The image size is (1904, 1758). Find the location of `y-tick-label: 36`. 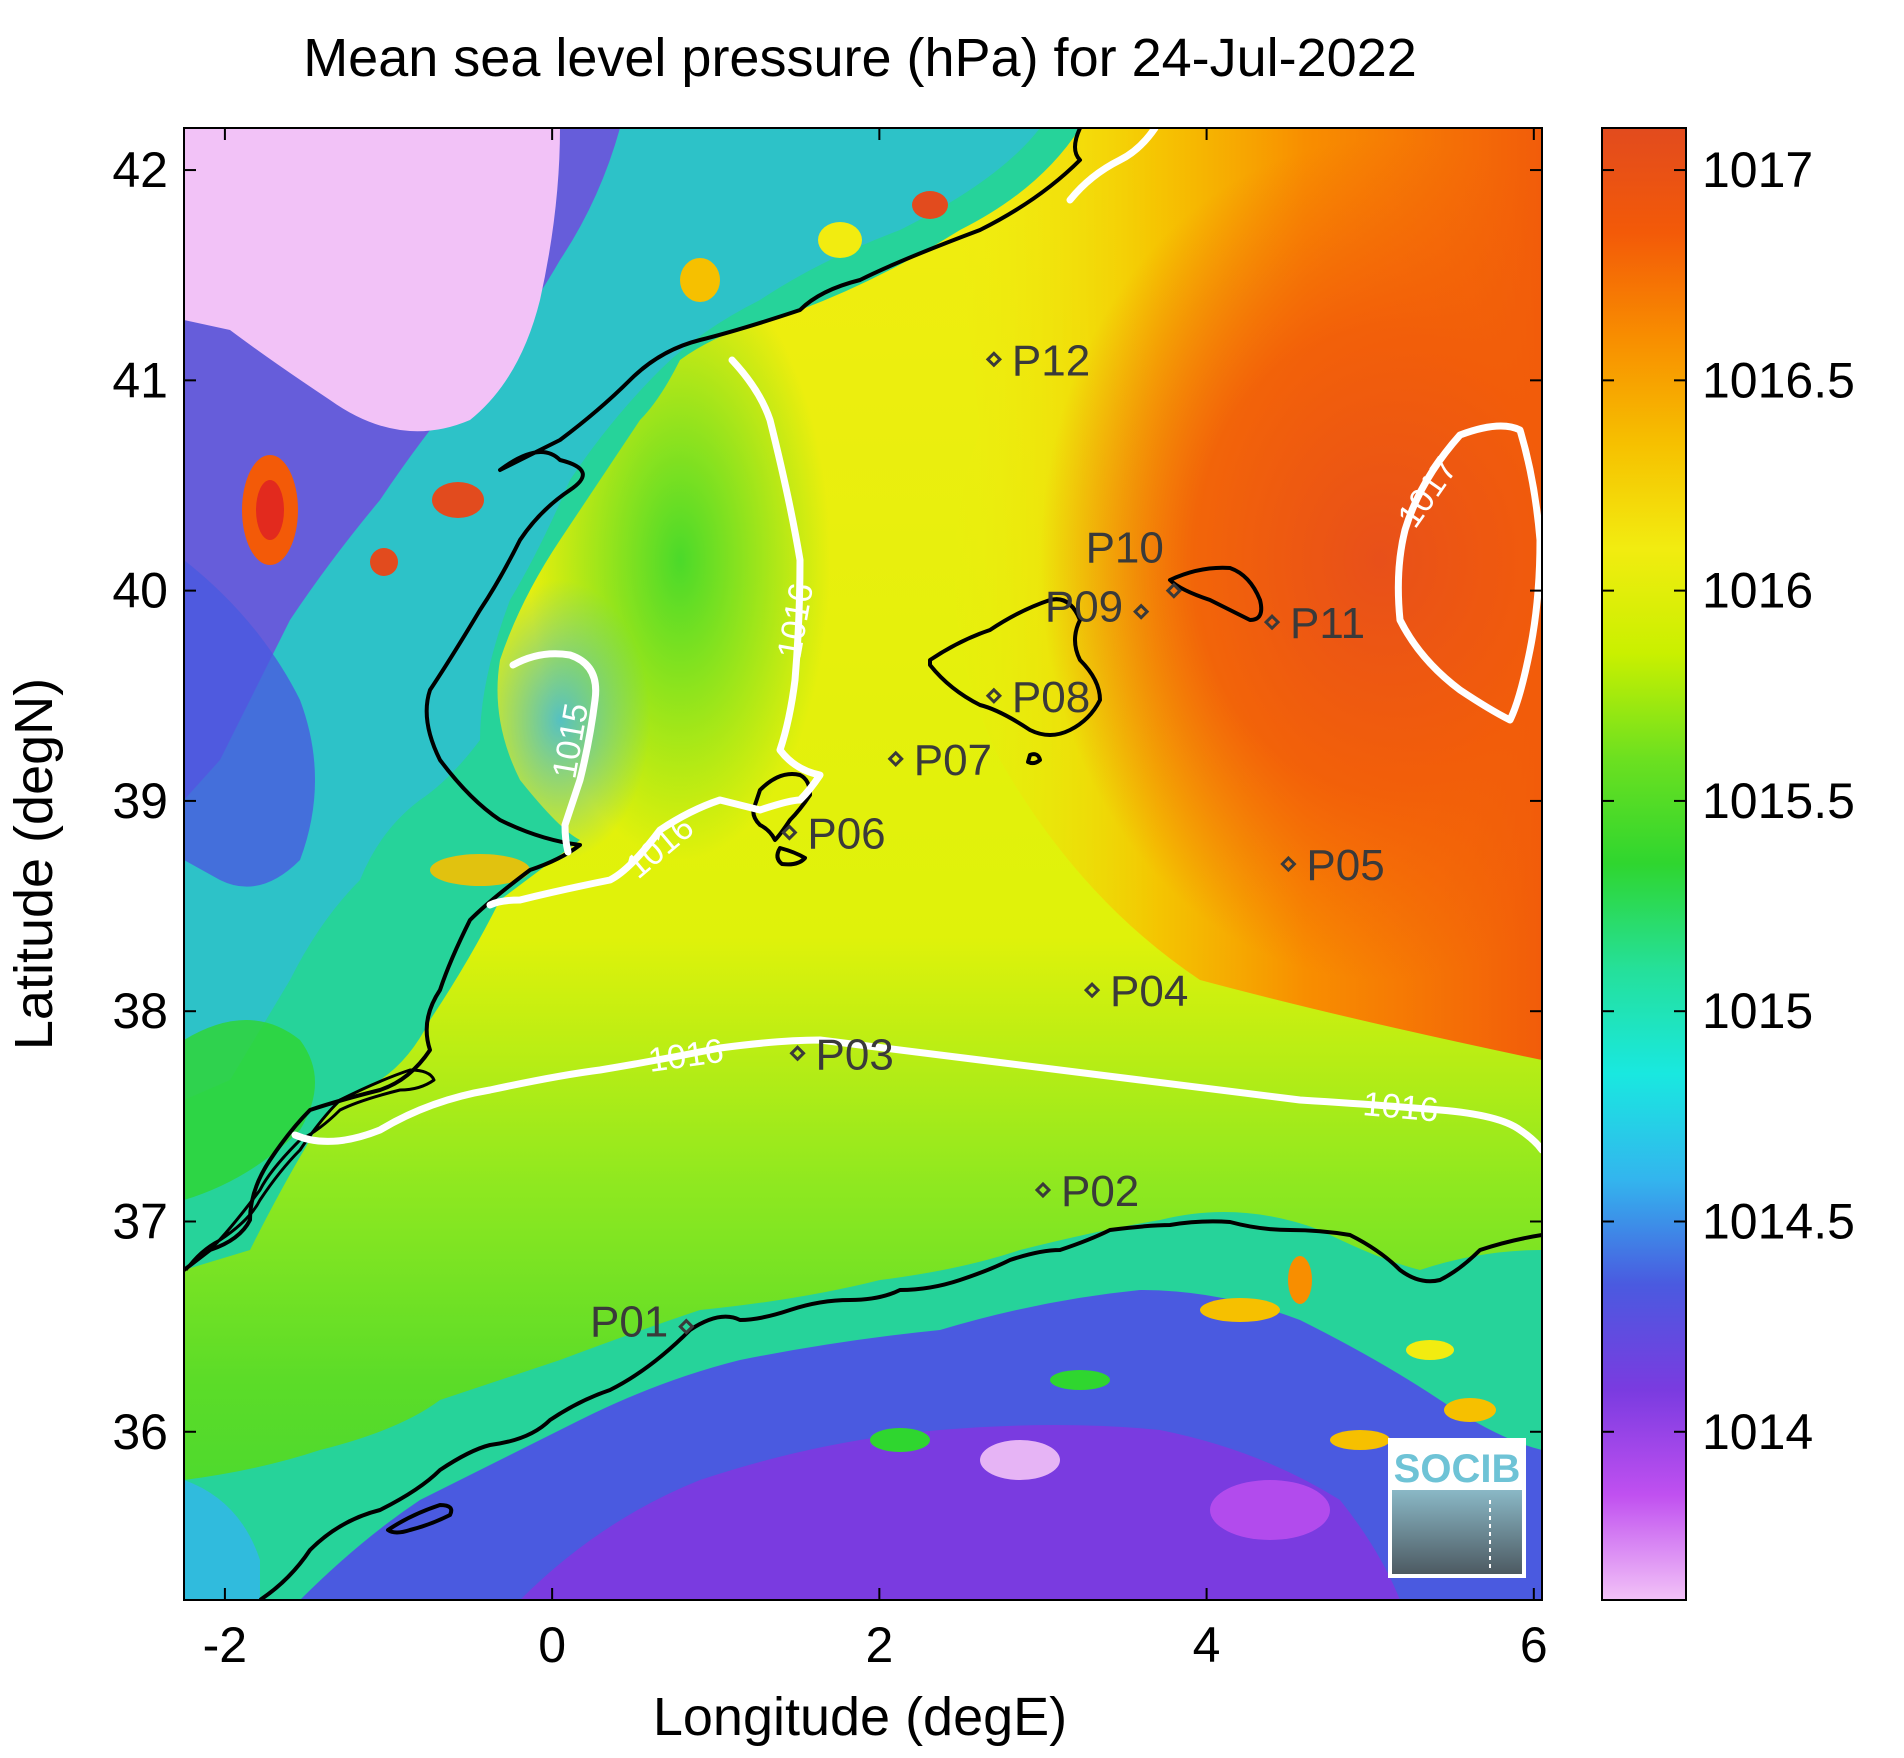

y-tick-label: 36 is located at coordinates (140, 1432).